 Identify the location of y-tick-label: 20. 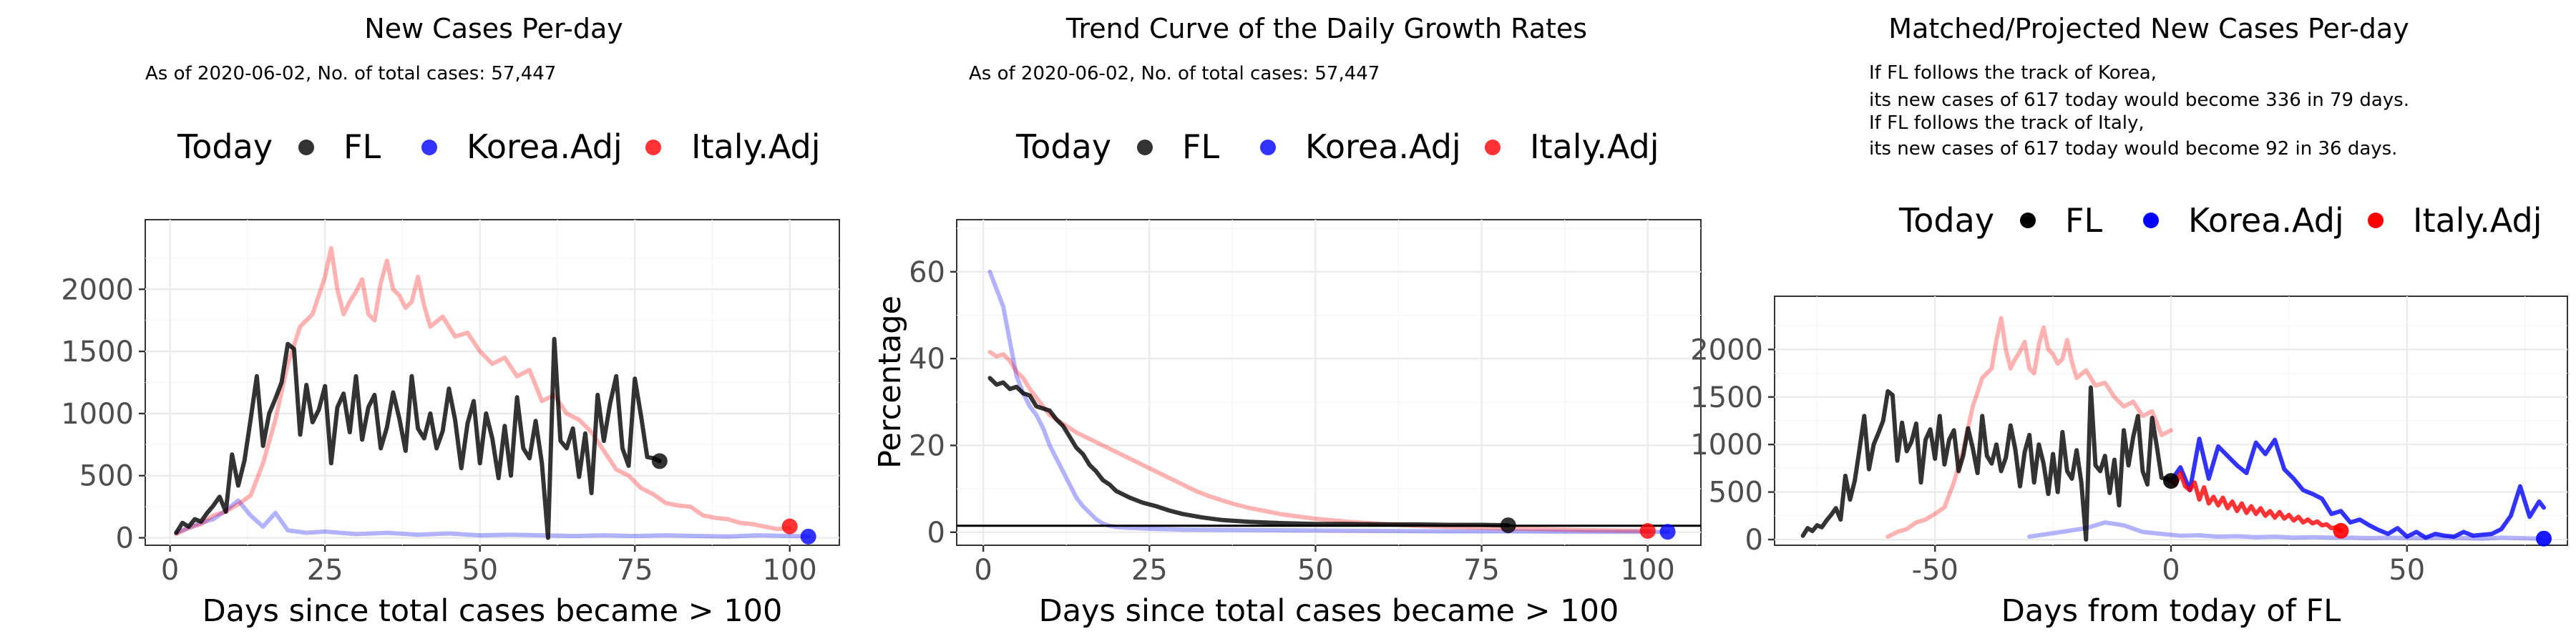
(927, 445).